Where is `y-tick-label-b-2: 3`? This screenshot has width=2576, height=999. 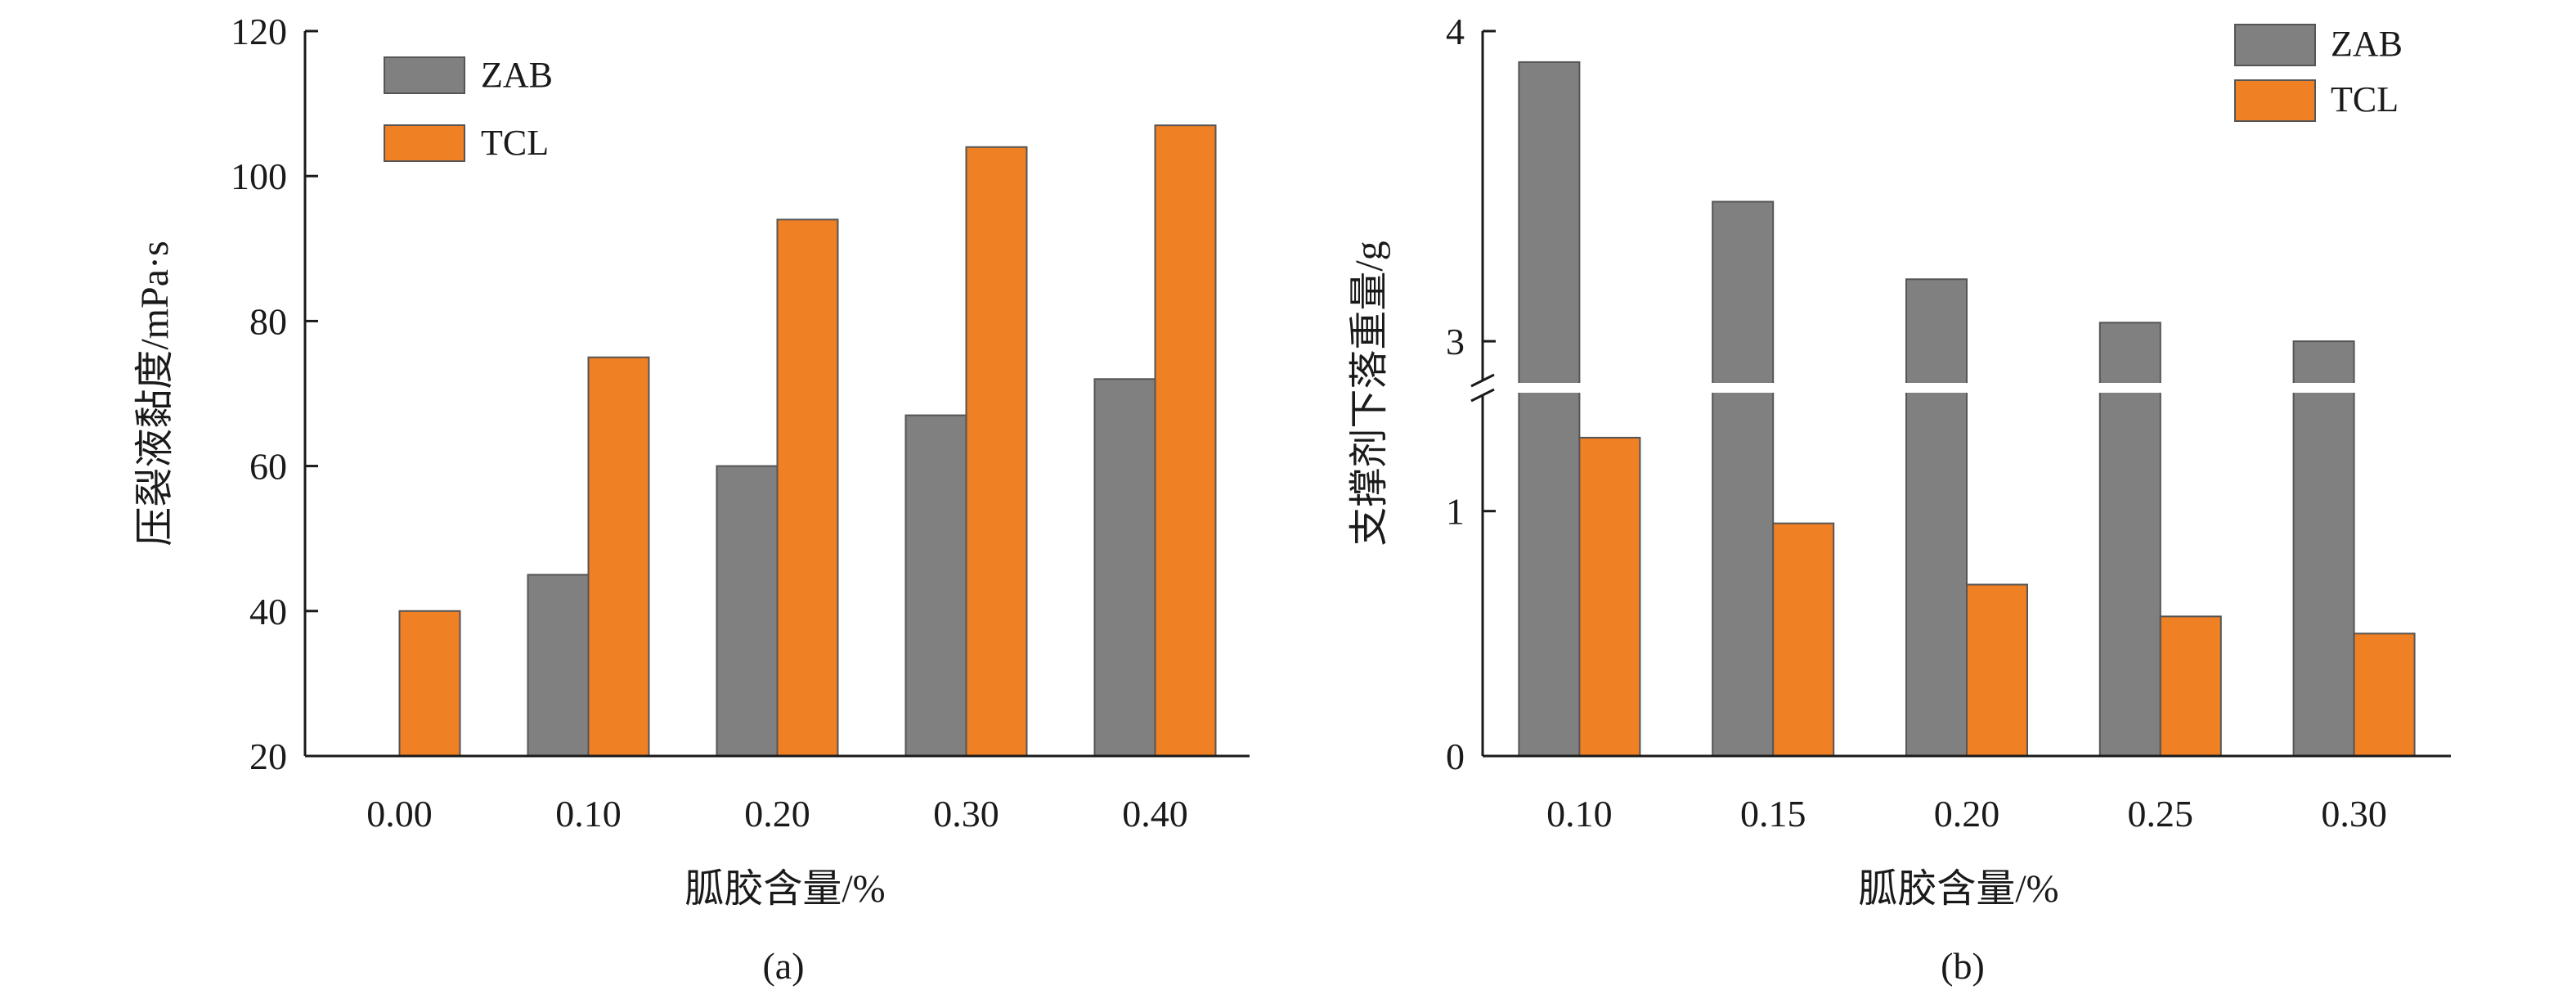
y-tick-label-b-2: 3 is located at coordinates (1456, 342).